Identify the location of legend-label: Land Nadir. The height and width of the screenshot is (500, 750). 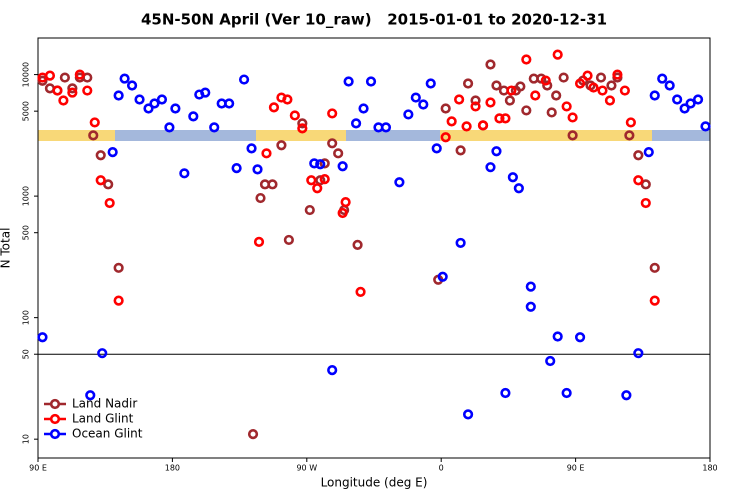
(104, 404).